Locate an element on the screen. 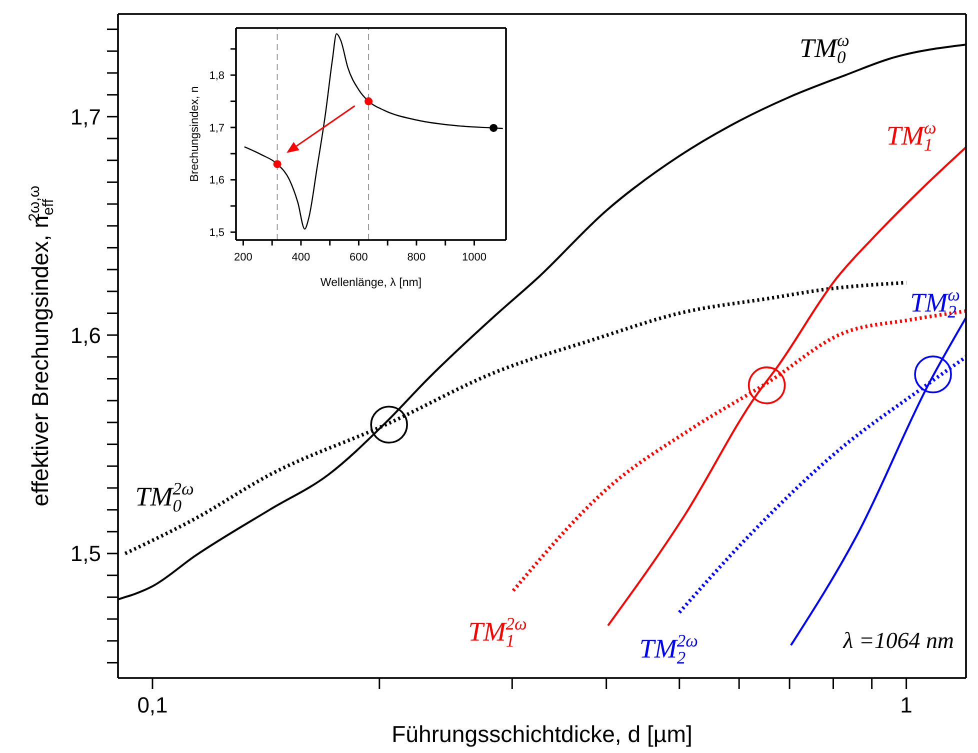 This screenshot has height=753, width=978. x-tick-label: 1000 is located at coordinates (474, 257).